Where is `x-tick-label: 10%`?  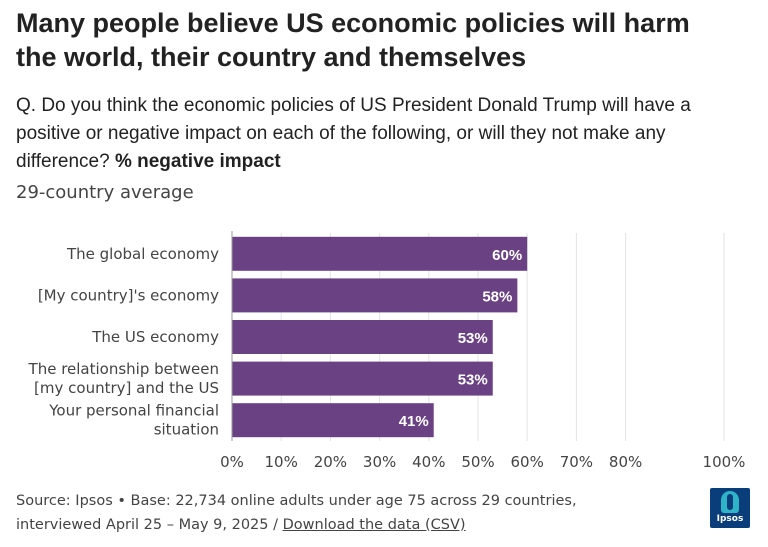
x-tick-label: 10% is located at coordinates (281, 462).